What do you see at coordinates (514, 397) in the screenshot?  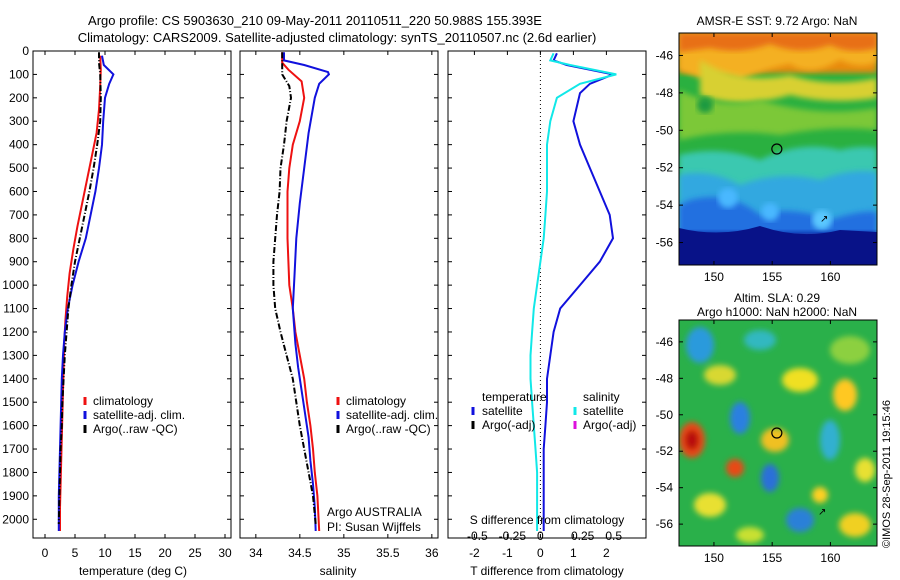 I see `legend-heading-temperature: temperature` at bounding box center [514, 397].